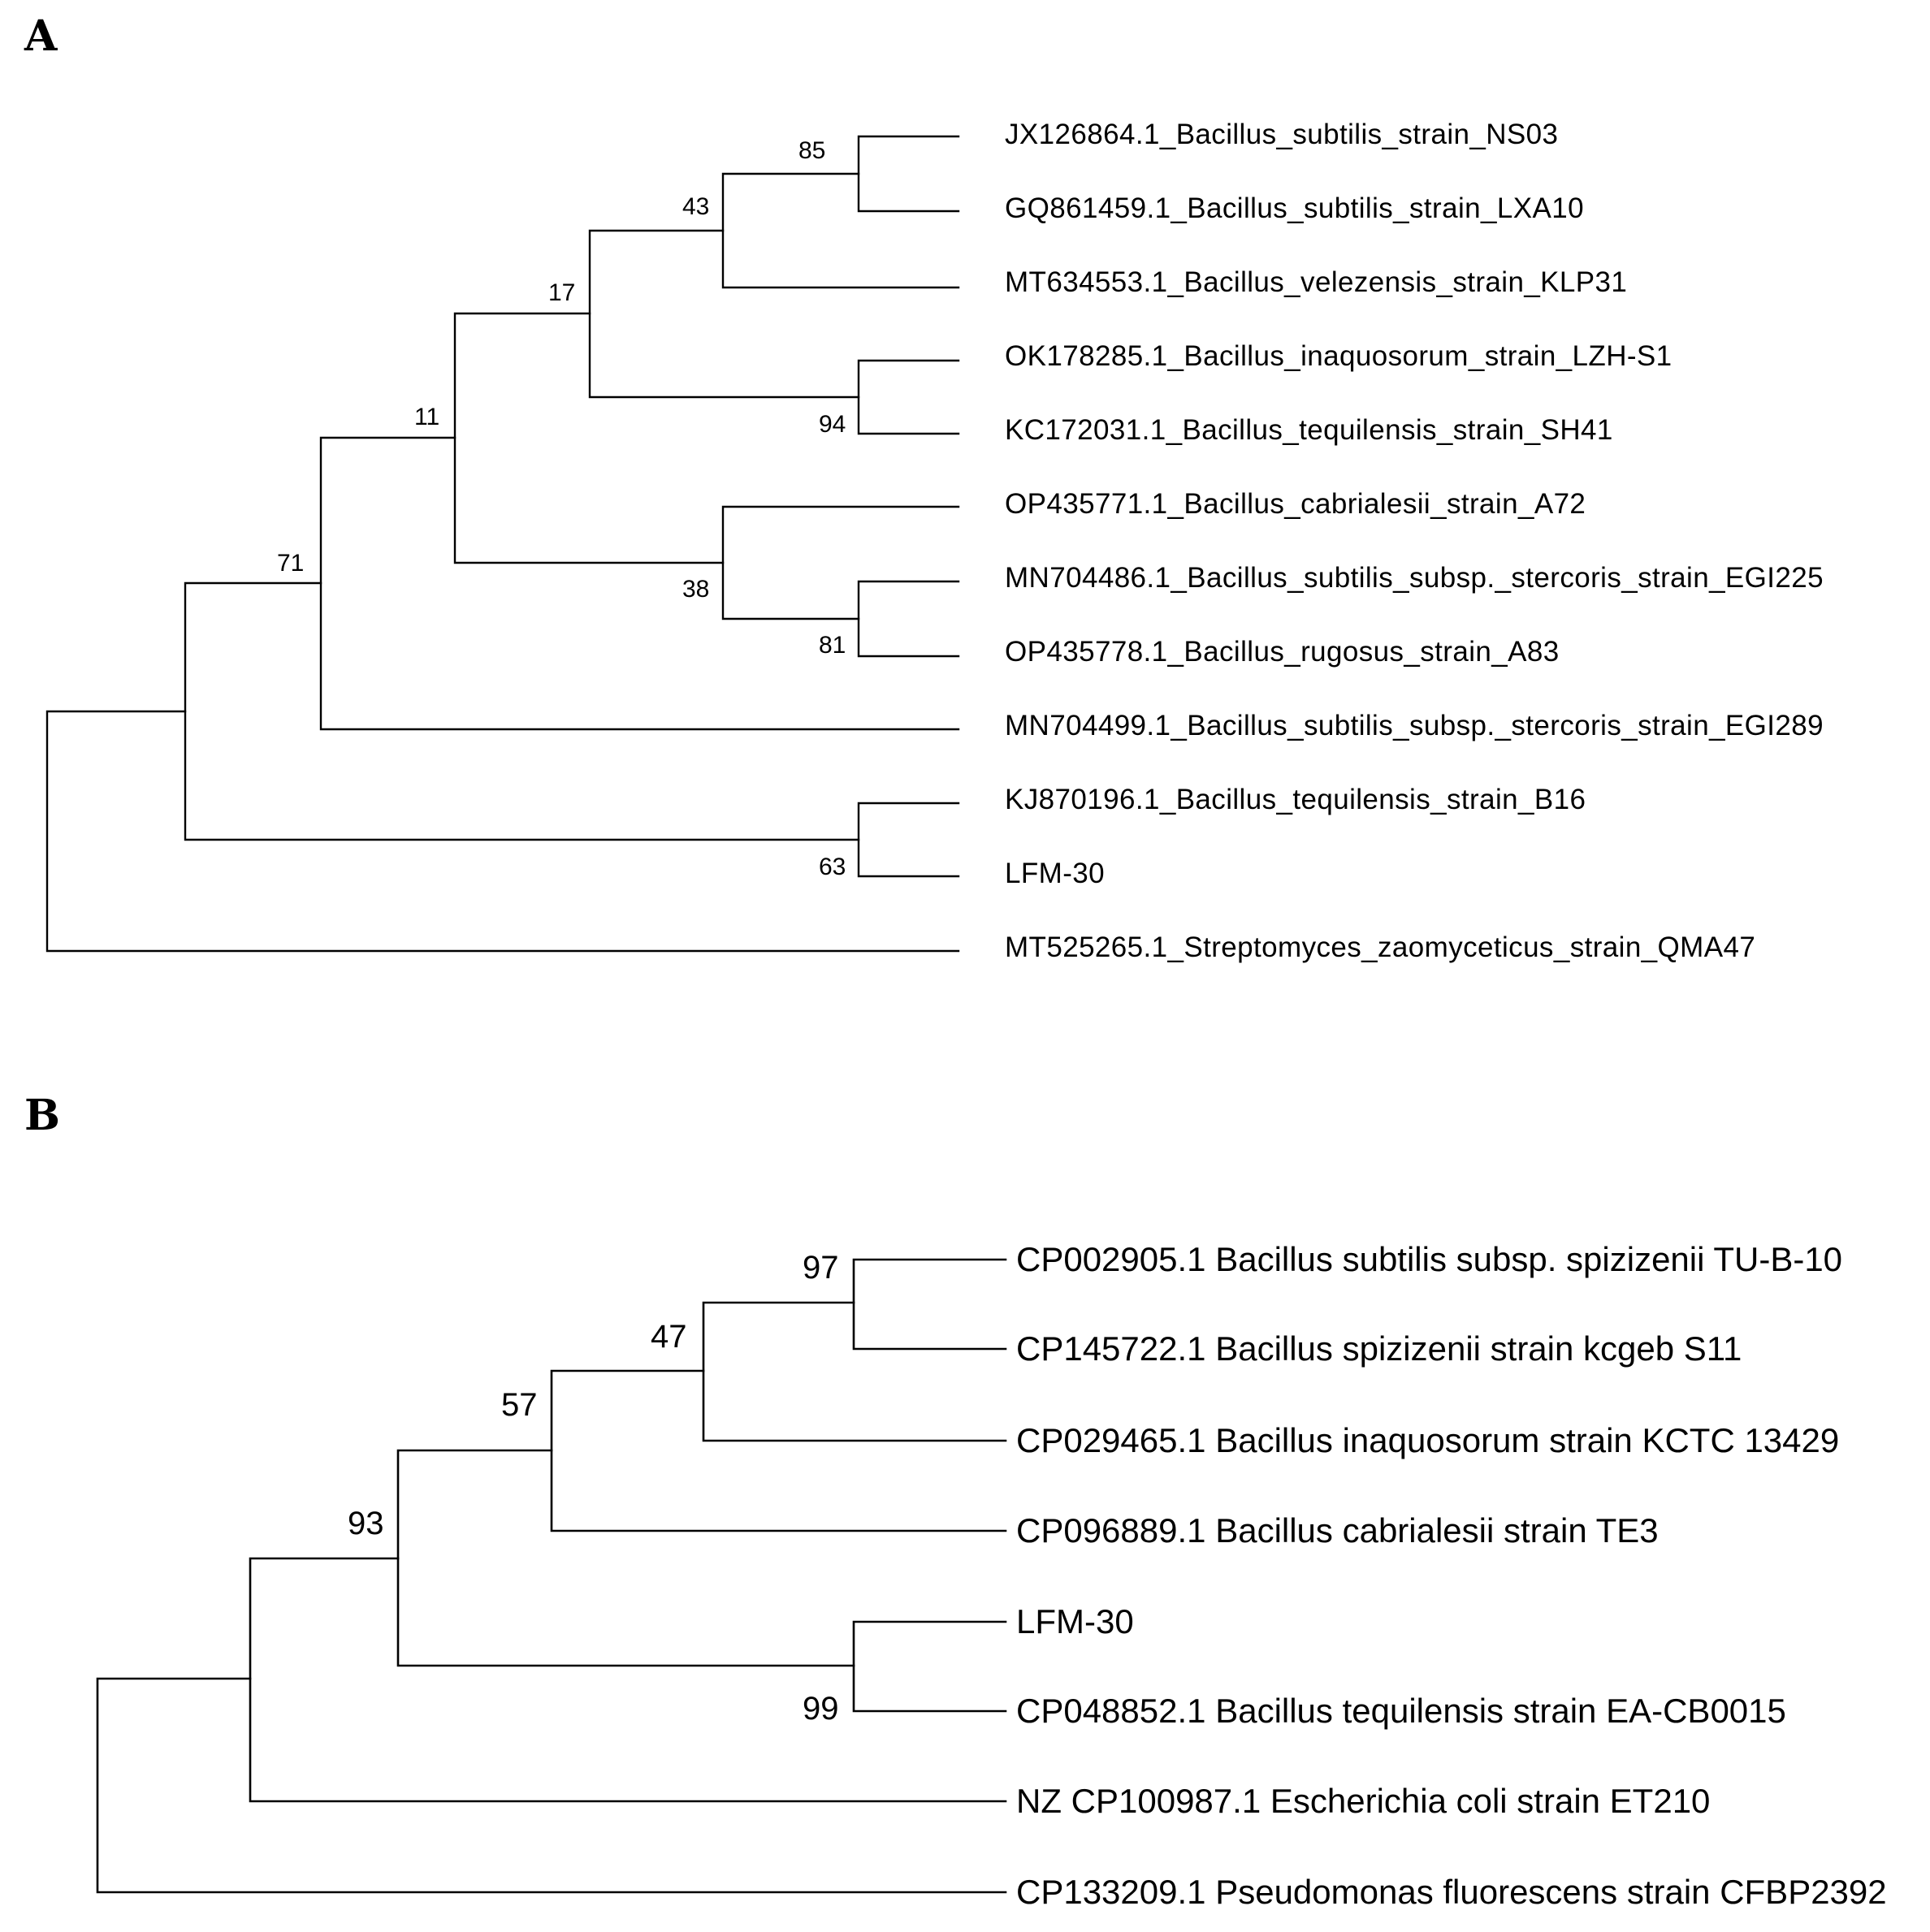 This screenshot has width=1930, height=1932. What do you see at coordinates (561, 292) in the screenshot?
I see `bootstrap-value: 17` at bounding box center [561, 292].